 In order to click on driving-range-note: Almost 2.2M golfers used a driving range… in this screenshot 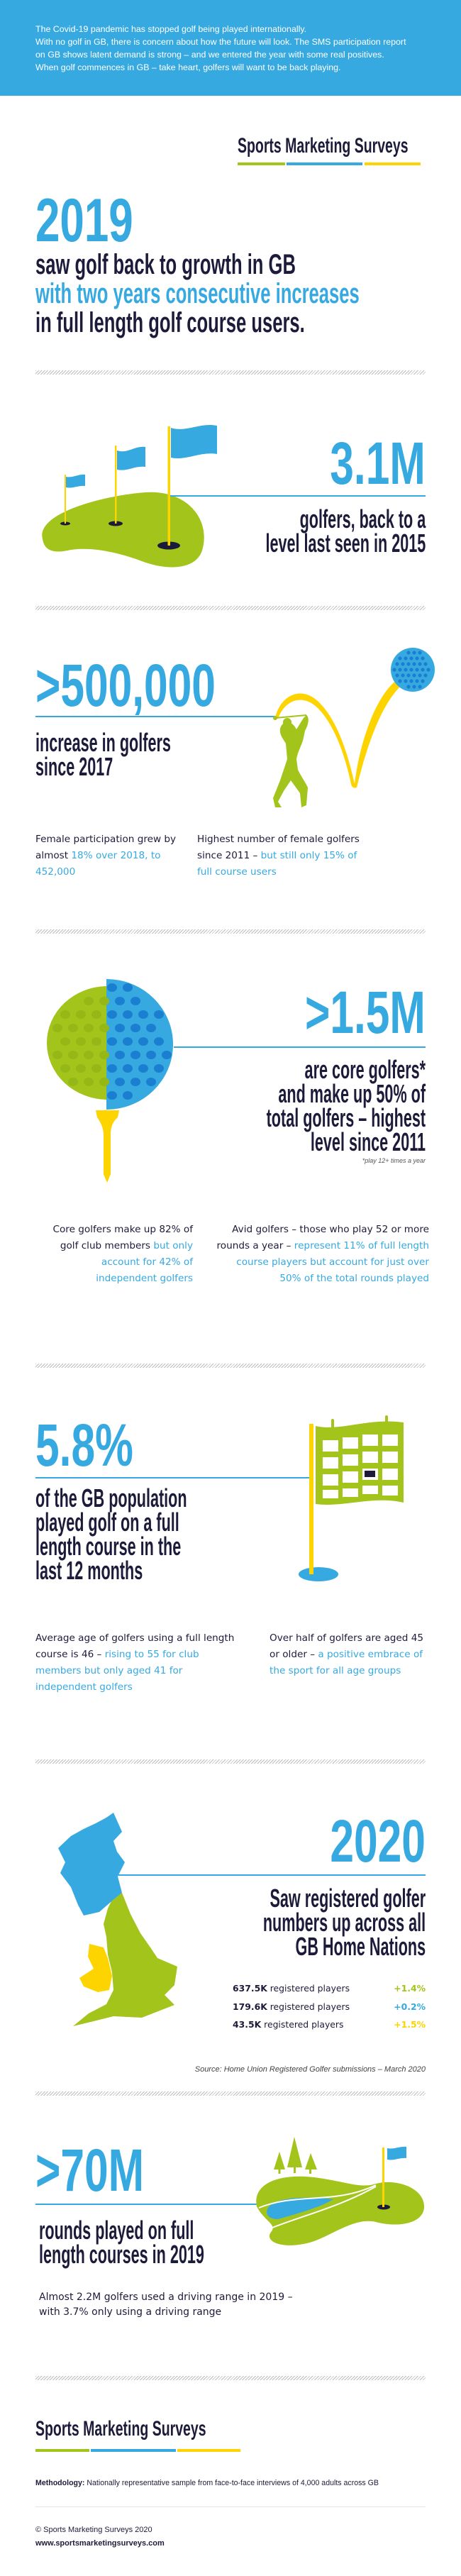, I will do `click(166, 2305)`.